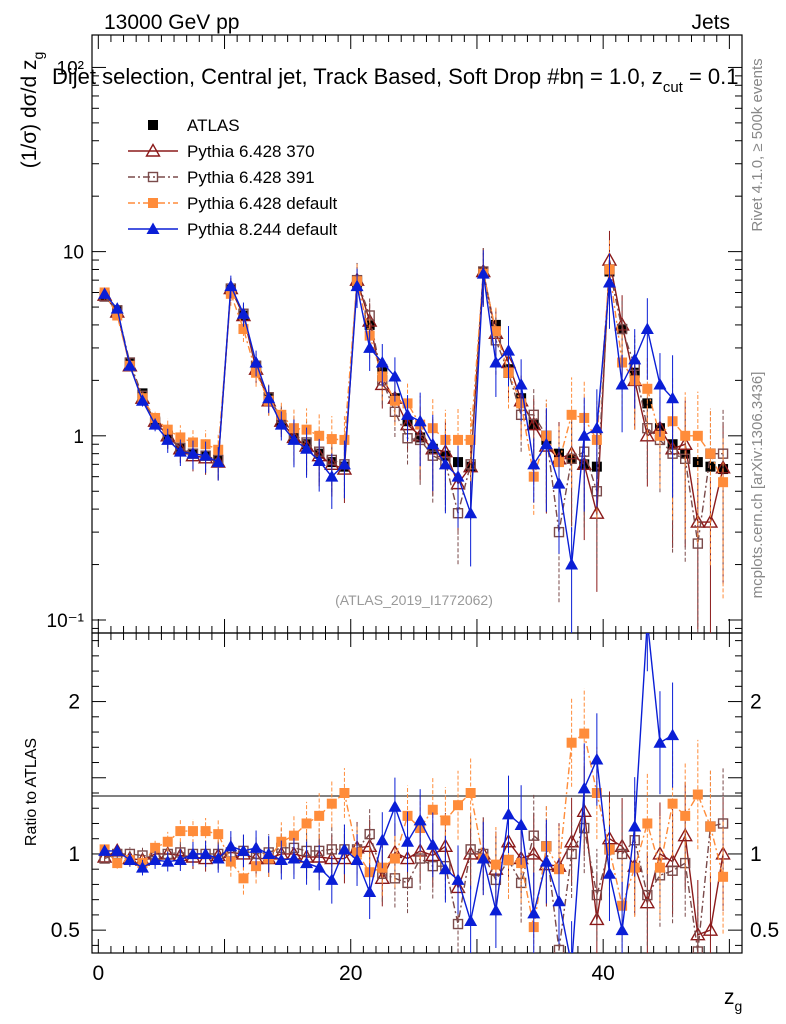 This screenshot has height=1024, width=786. What do you see at coordinates (757, 144) in the screenshot?
I see `rivet-version-label: Rivet 4.1.0, ≥ 500k events` at bounding box center [757, 144].